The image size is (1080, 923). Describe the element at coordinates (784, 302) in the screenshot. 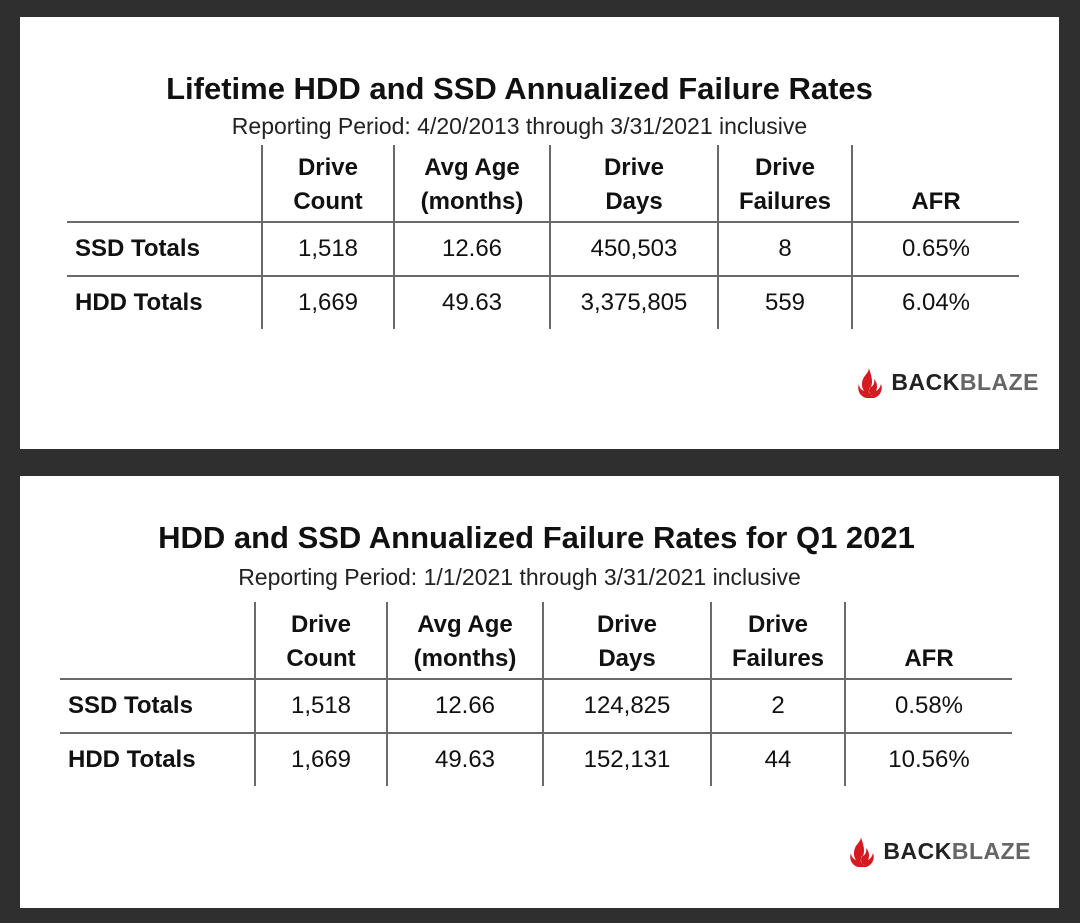

I see `table-cell: 559` at that location.